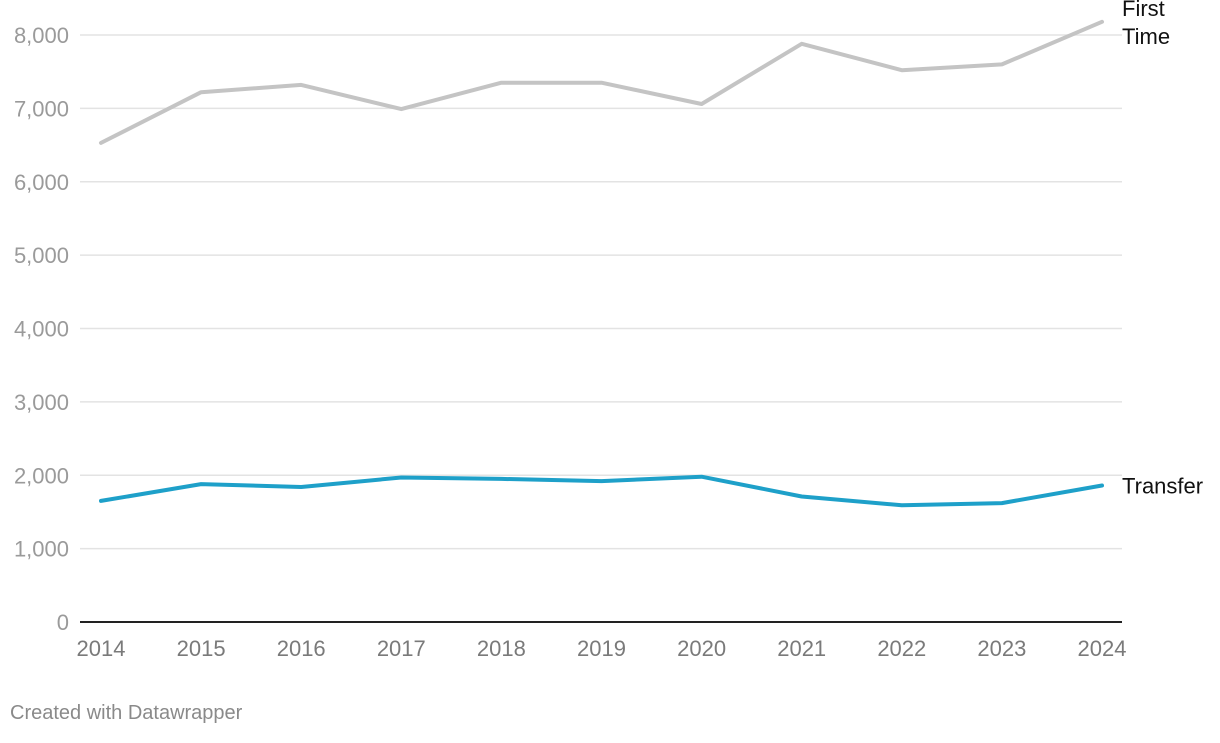 This screenshot has height=743, width=1220. What do you see at coordinates (41, 402) in the screenshot?
I see `y-tick-label: 3,000` at bounding box center [41, 402].